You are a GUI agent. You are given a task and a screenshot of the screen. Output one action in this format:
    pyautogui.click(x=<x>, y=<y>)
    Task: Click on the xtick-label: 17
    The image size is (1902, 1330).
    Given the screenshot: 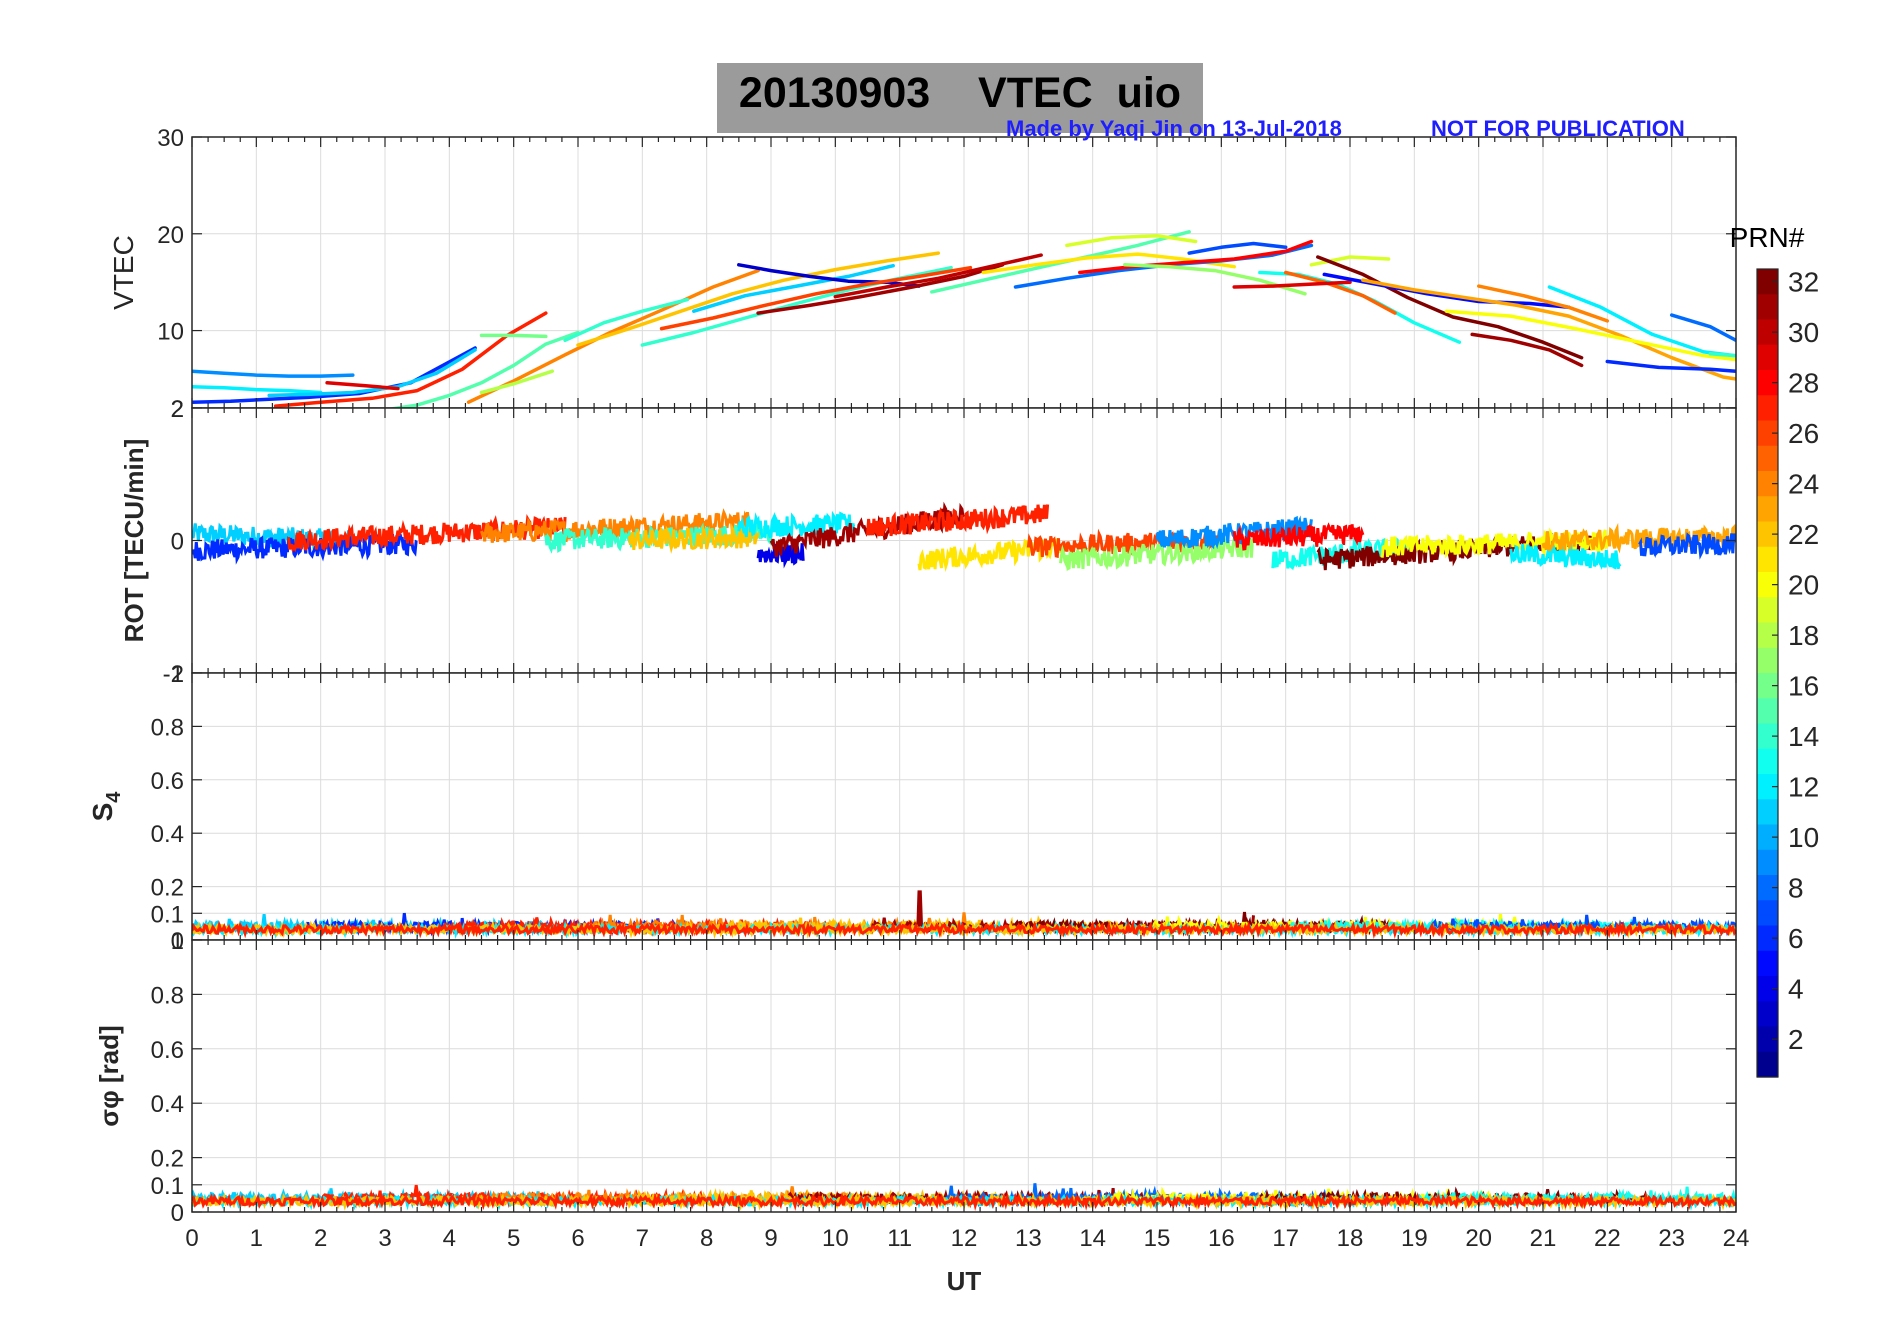 What is the action you would take?
    pyautogui.click(x=1285, y=1238)
    